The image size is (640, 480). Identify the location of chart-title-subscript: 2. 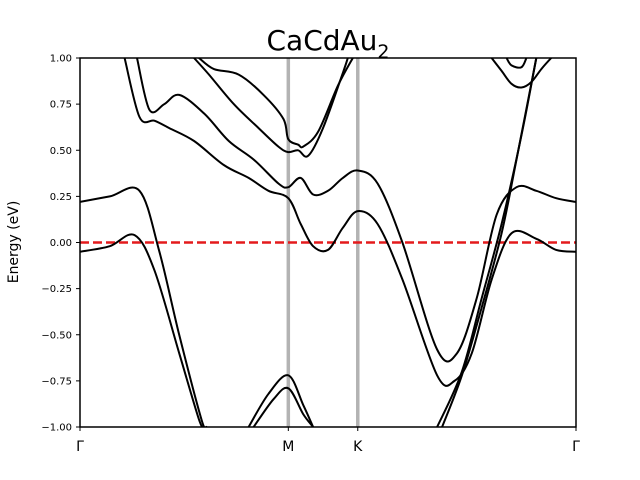
(383, 52).